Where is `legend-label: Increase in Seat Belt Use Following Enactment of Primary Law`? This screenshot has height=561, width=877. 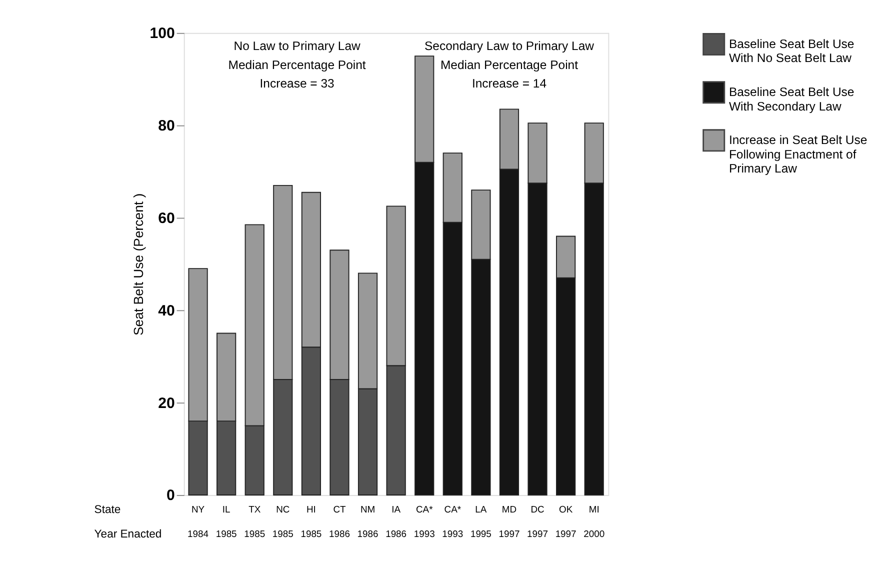
legend-label: Increase in Seat Belt Use Following Enactment of Primary Law is located at coordinates (798, 154).